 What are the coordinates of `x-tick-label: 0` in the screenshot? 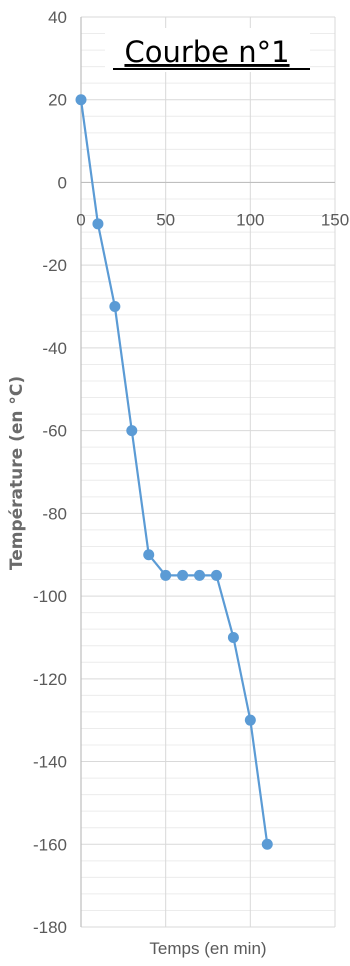 It's located at (80, 219).